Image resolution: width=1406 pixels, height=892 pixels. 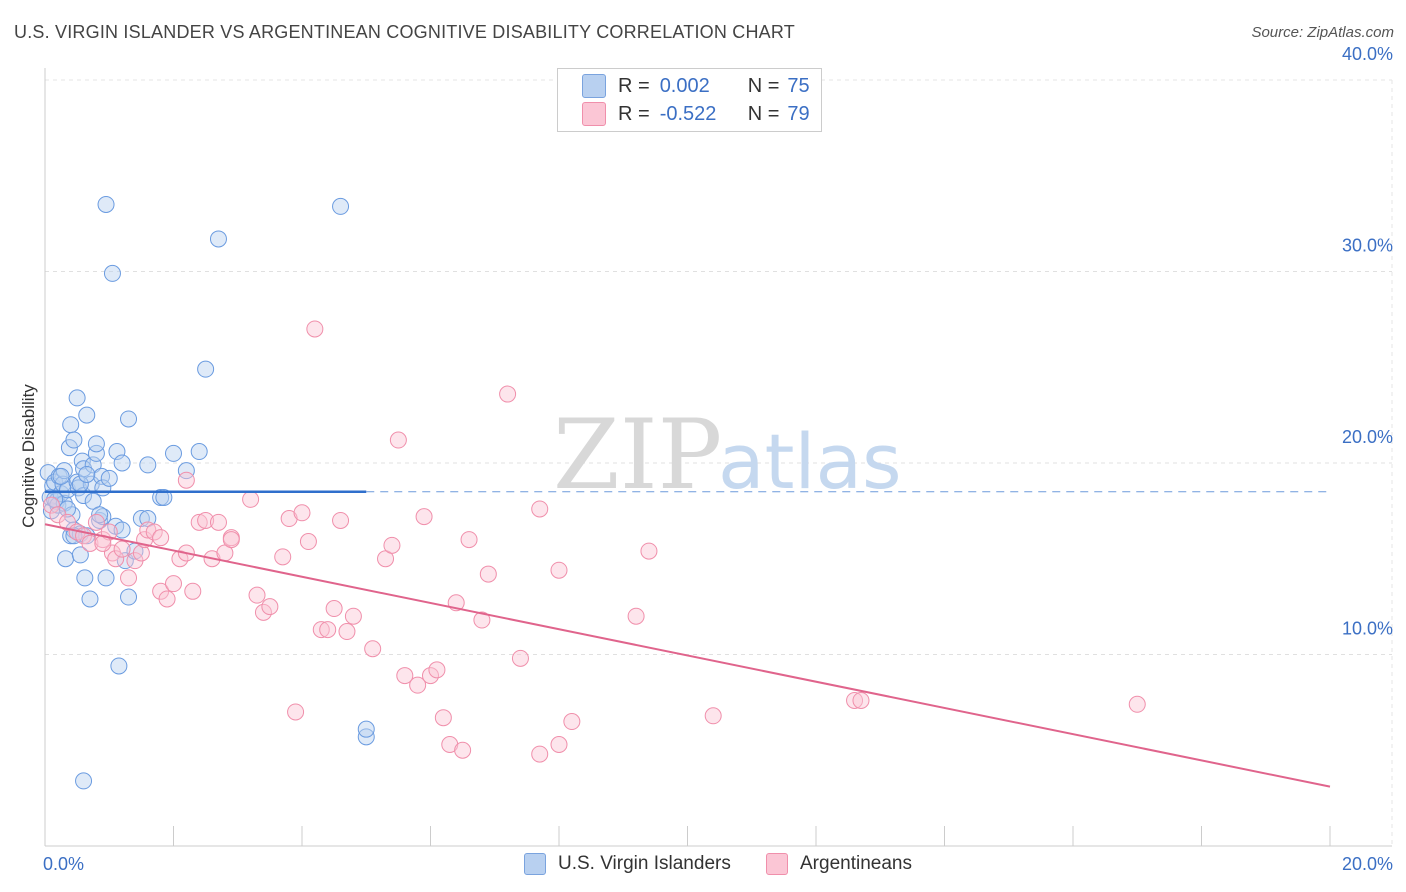 I want to click on bottom-legend-virgin-islanders: U.S. Virgin Islanders, so click(x=627, y=864).